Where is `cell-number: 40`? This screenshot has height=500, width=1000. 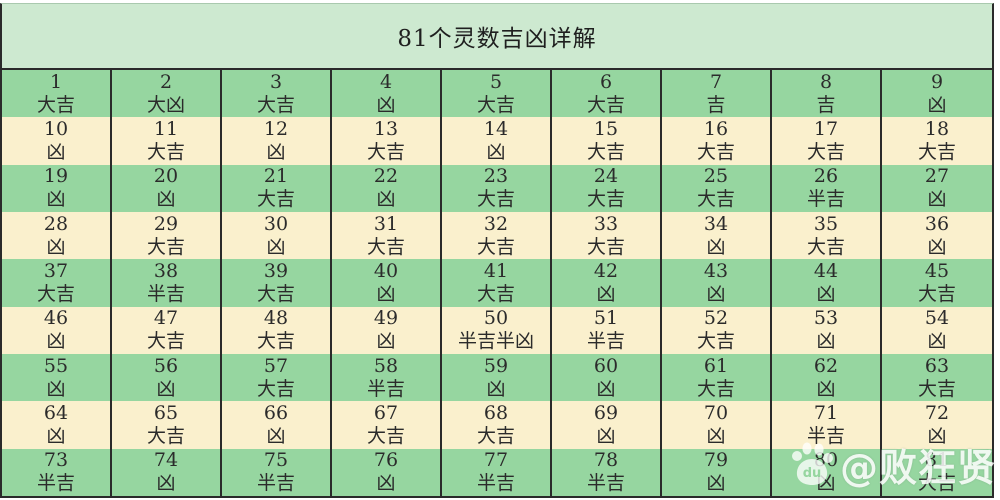
cell-number: 40 is located at coordinates (386, 270).